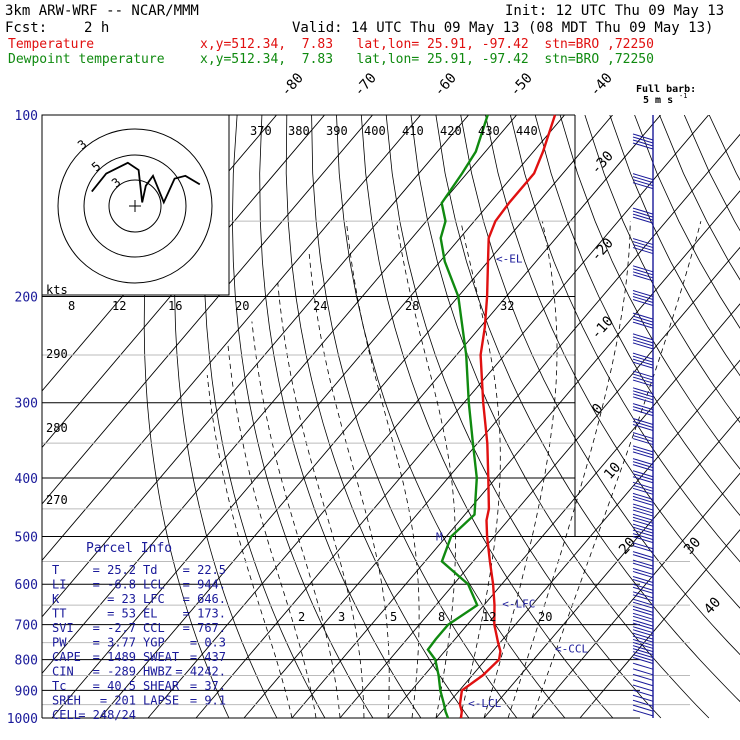  Describe the element at coordinates (249, 547) in the screenshot. I see `moist-adiabat` at that location.